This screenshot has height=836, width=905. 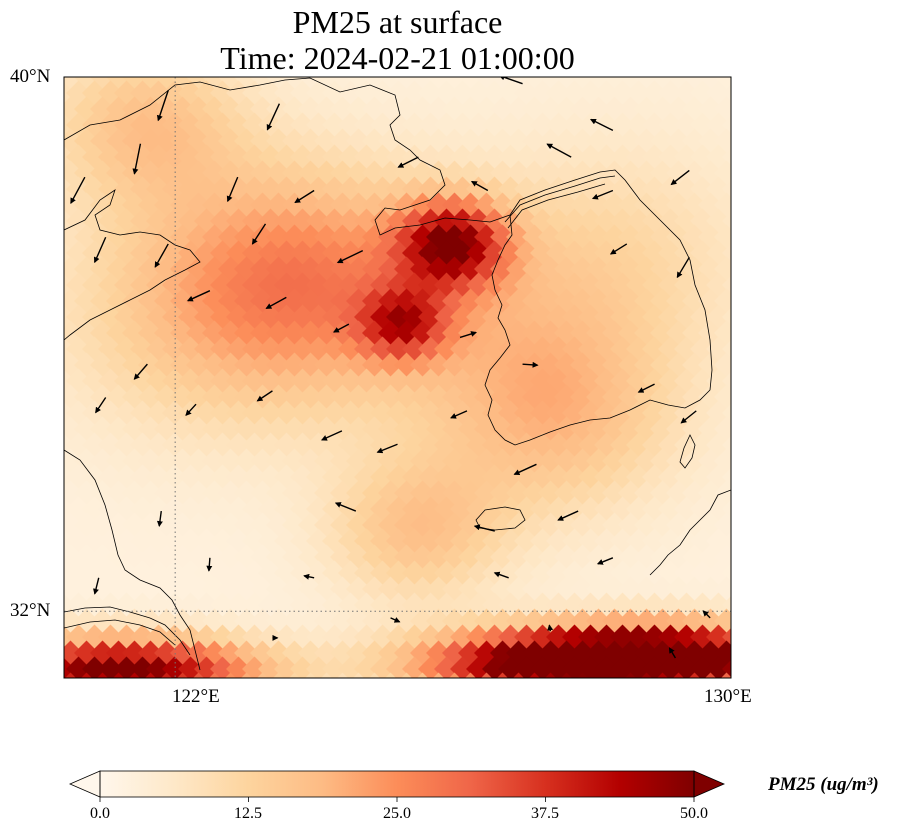 I want to click on tsushima-island, so click(x=687, y=451).